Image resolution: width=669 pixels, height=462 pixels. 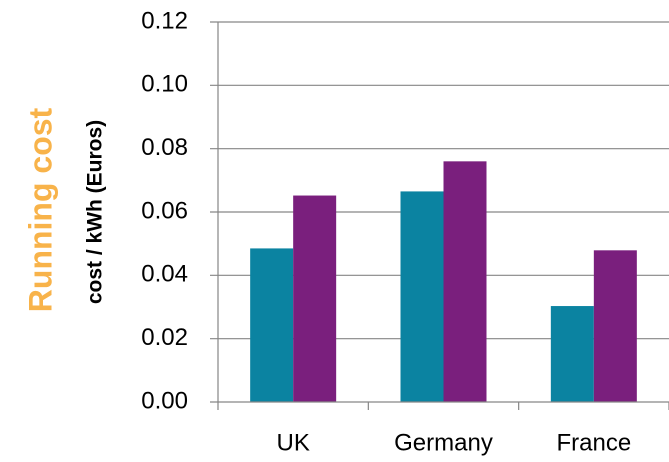 What do you see at coordinates (164, 400) in the screenshot?
I see `y-tick-label: 0.00` at bounding box center [164, 400].